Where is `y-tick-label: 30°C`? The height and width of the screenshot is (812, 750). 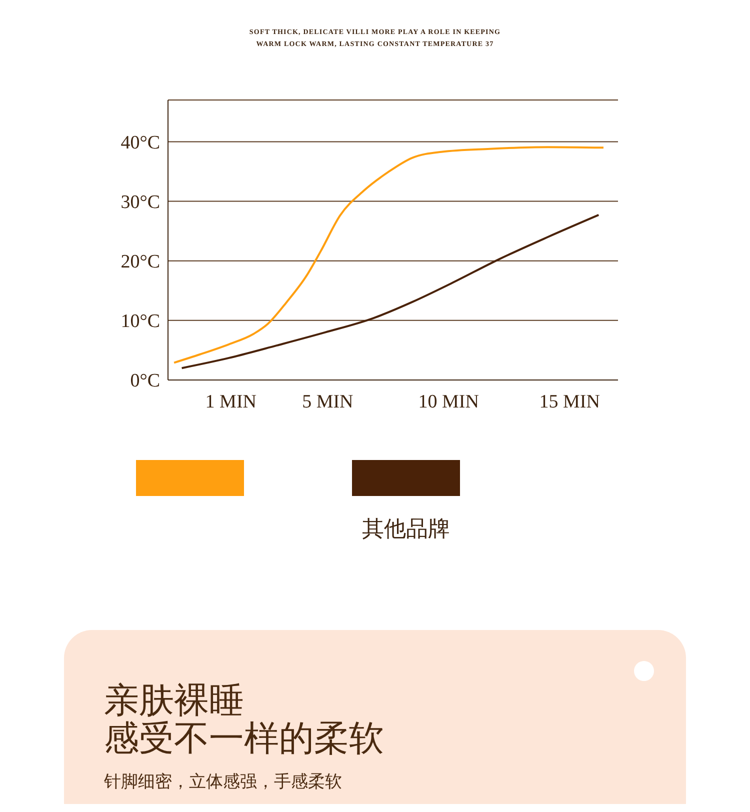
y-tick-label: 30°C is located at coordinates (140, 203).